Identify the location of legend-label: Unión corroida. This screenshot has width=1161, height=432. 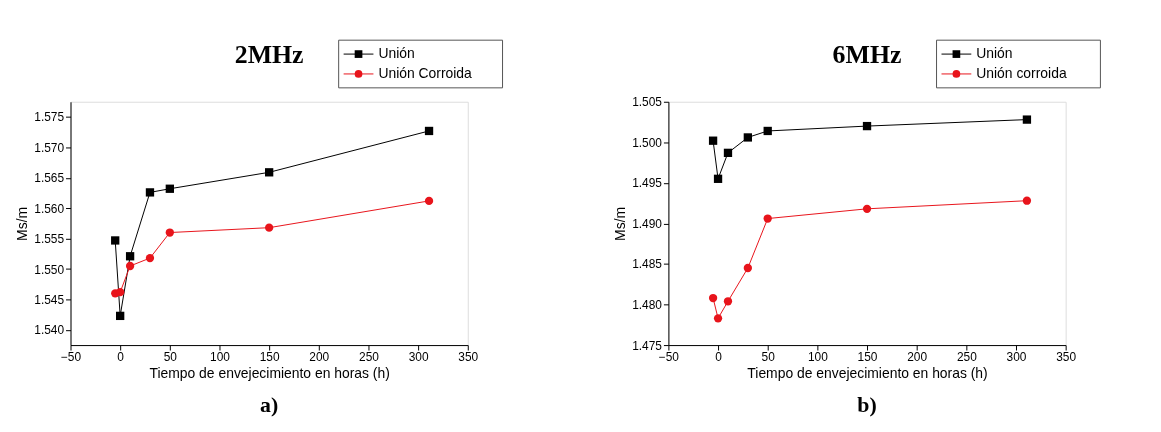
(1021, 72).